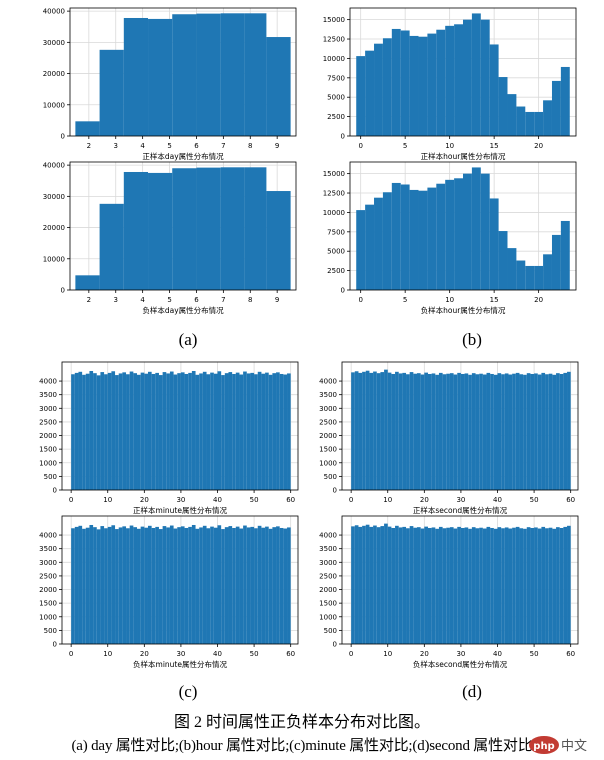  Describe the element at coordinates (48, 463) in the screenshot. I see `y-tick-label: 1000` at that location.